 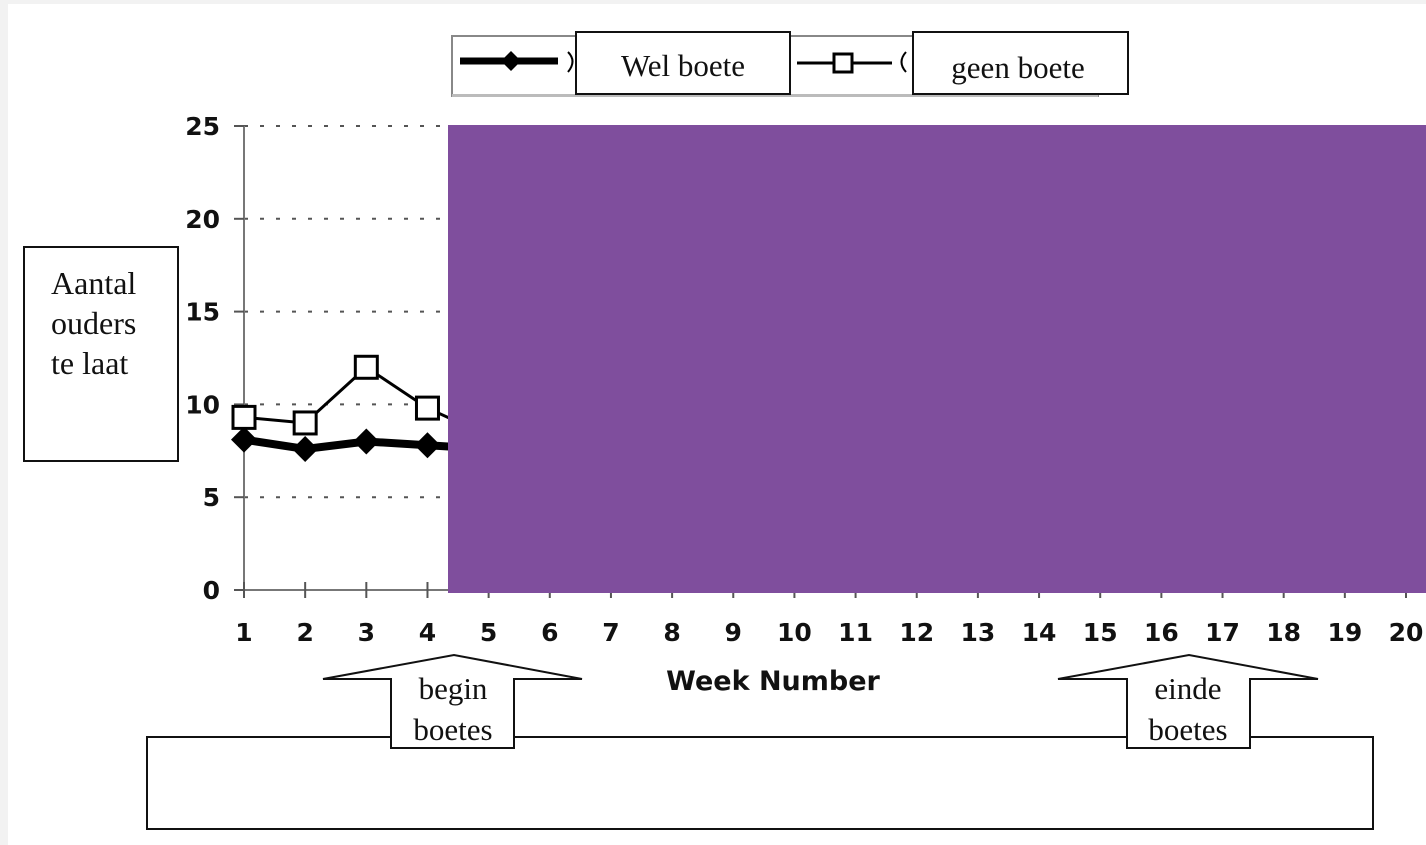 I want to click on x-tick-label-12: 12, so click(x=916, y=632).